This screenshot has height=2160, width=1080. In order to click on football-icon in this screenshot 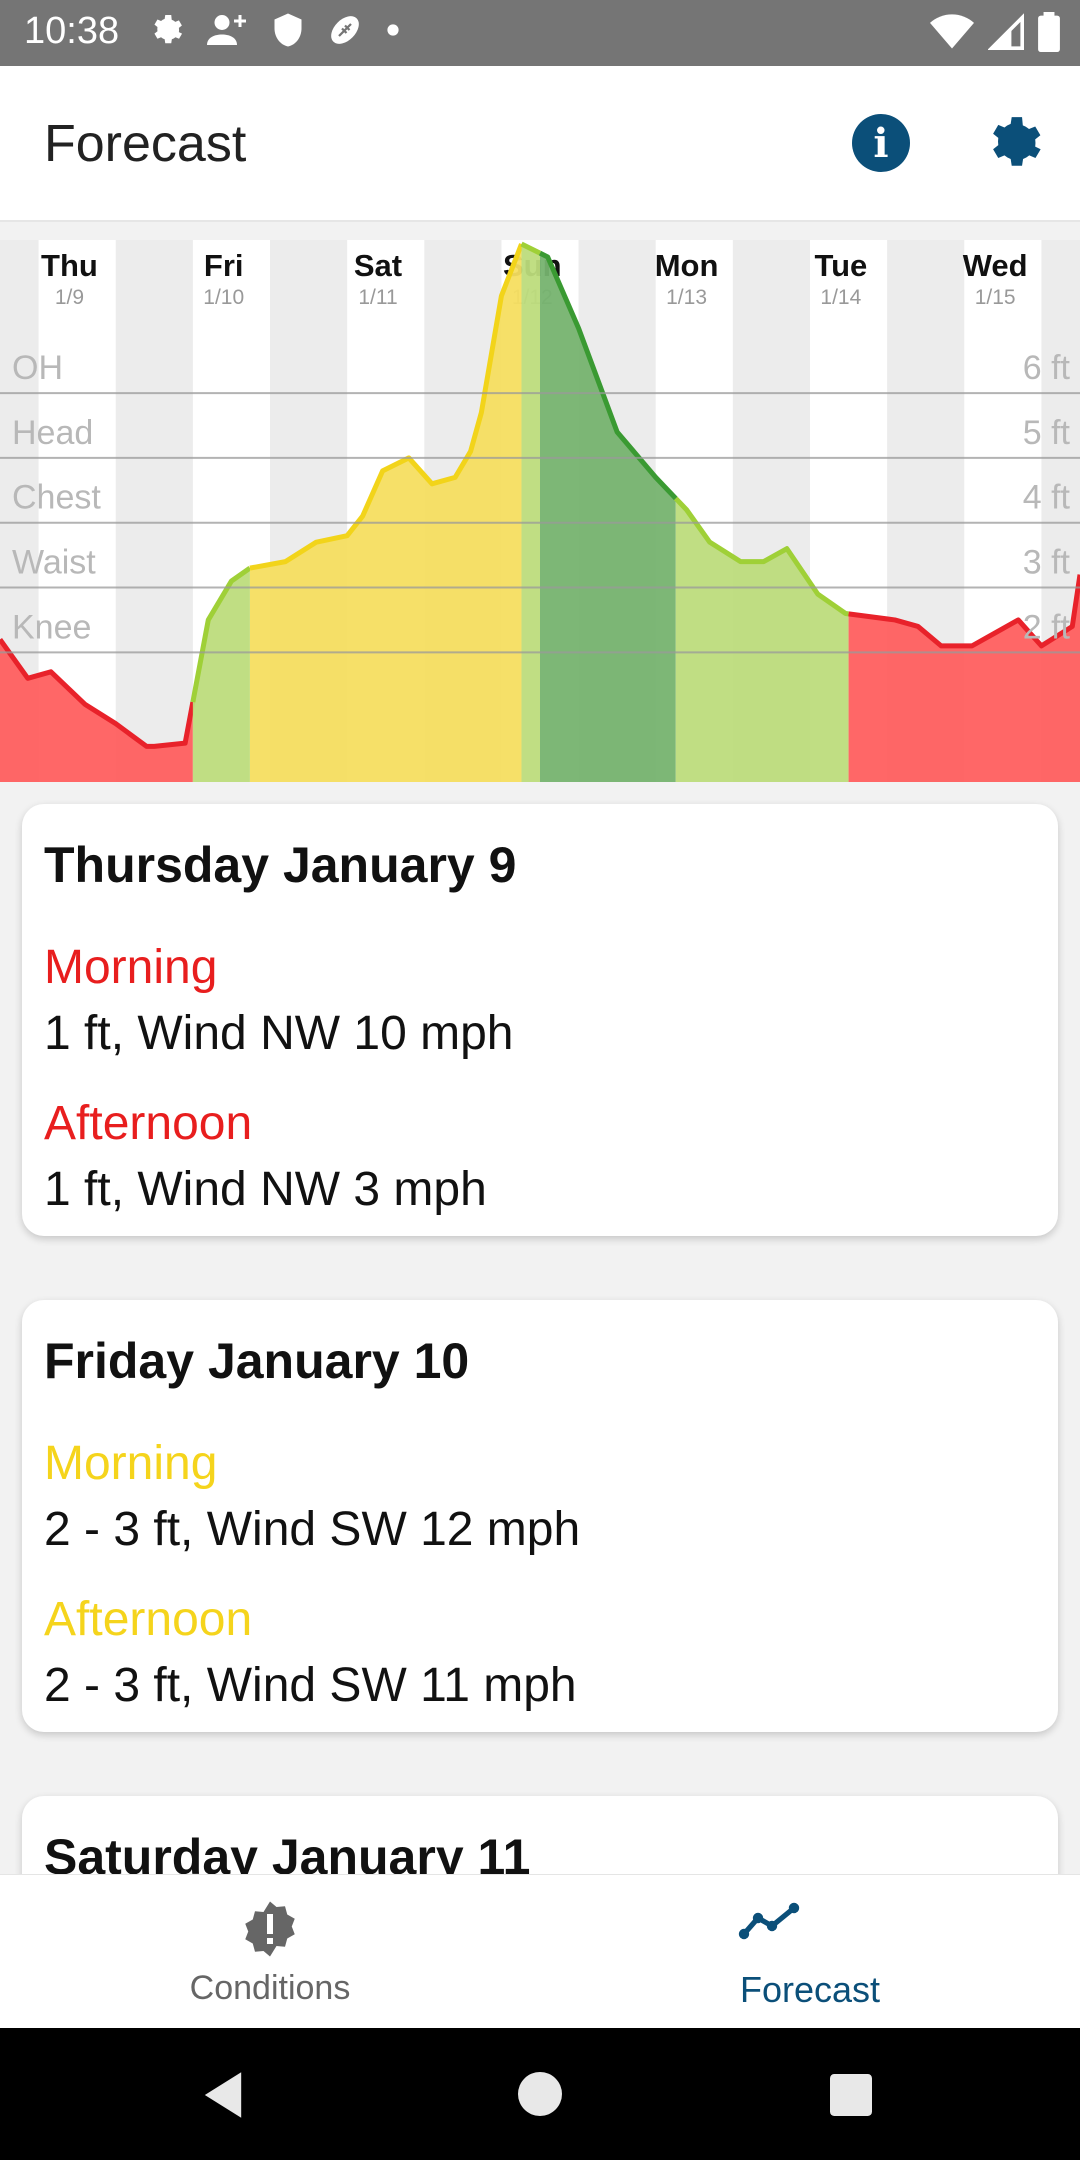, I will do `click(345, 30)`.